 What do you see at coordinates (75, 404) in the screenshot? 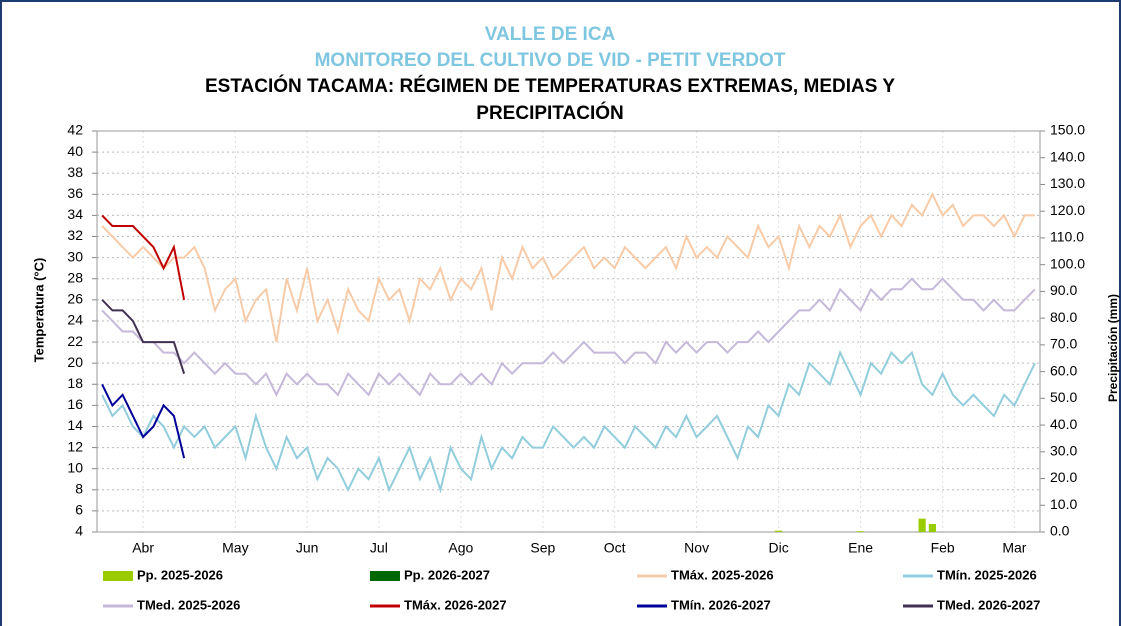
I see `y-tick-label: 16` at bounding box center [75, 404].